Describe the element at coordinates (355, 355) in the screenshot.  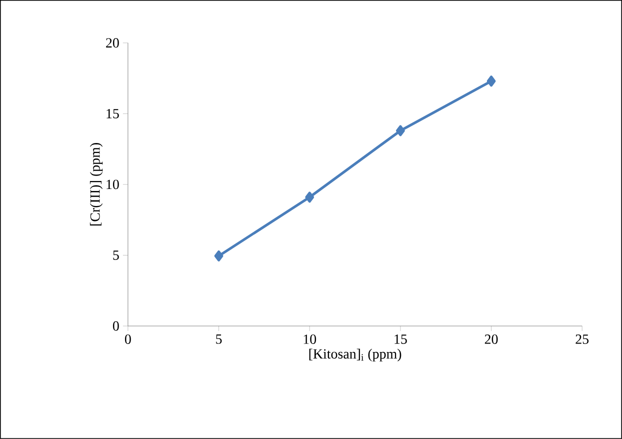
I see `x-axis-title: [Kitosan]$_{i}$ (ppm)` at that location.